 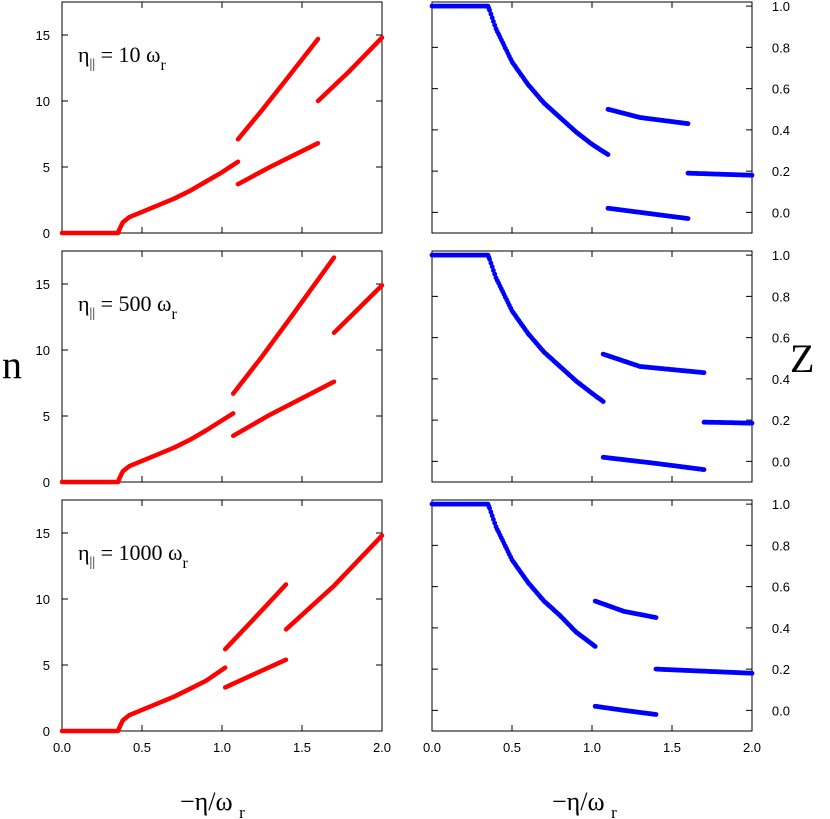 I want to click on x-tick-label: 0.5, so click(x=142, y=747).